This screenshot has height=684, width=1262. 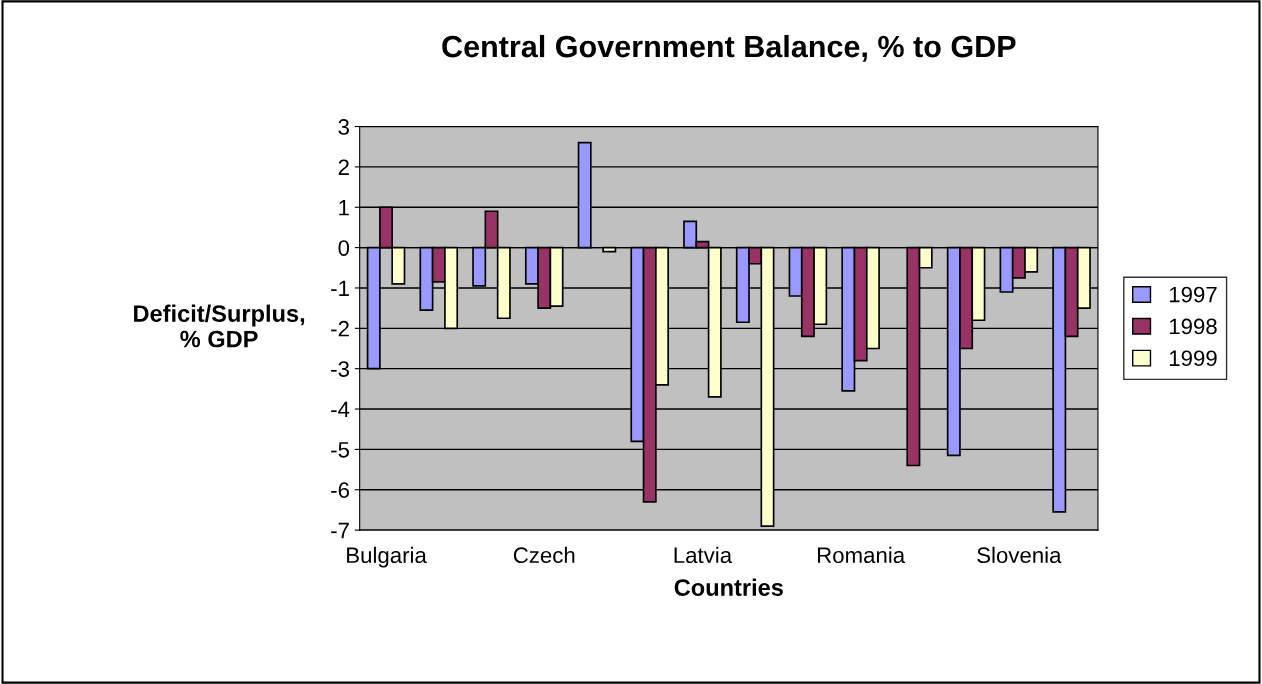 What do you see at coordinates (343, 167) in the screenshot?
I see `y-tick-label: 2` at bounding box center [343, 167].